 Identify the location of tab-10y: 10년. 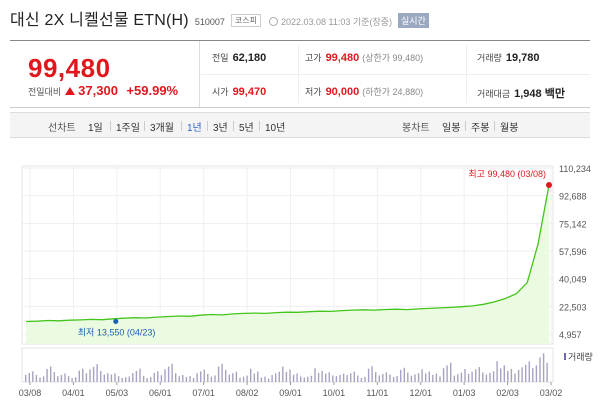
(275, 128).